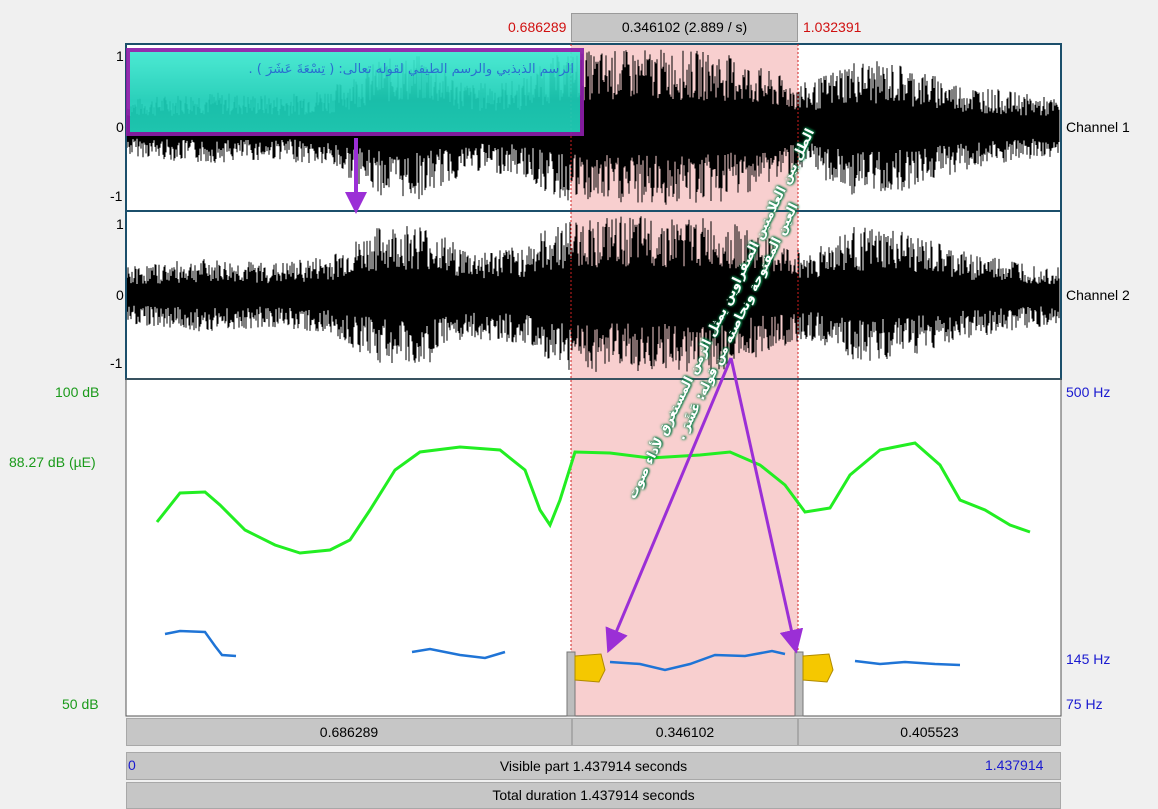 The height and width of the screenshot is (809, 1158). What do you see at coordinates (52, 462) in the screenshot?
I see `intensity-cursor-label: 88.27 dB (µE)` at bounding box center [52, 462].